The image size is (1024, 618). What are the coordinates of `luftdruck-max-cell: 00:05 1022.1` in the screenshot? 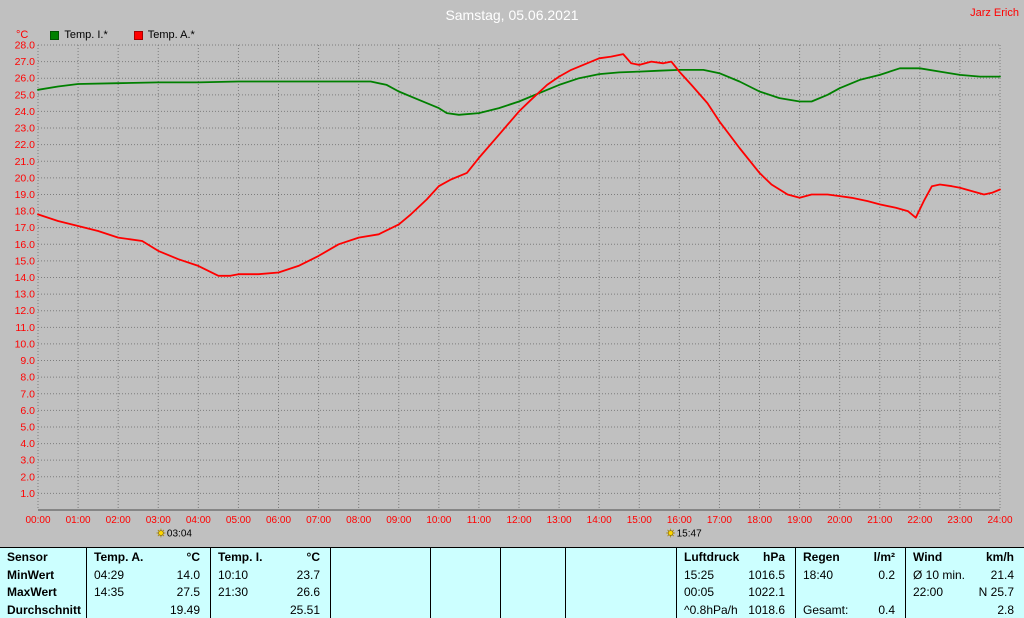 It's located at (735, 591).